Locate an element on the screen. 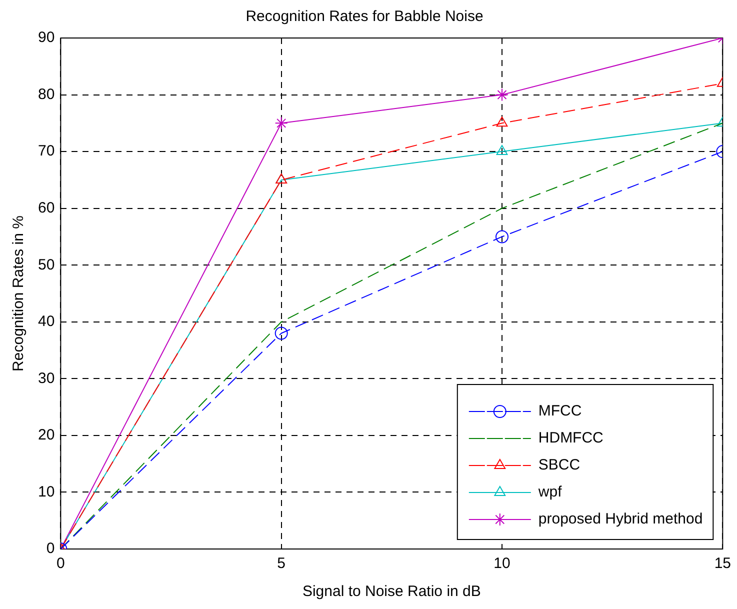 Image resolution: width=737 pixels, height=609 pixels. x-axis-title: Signal to Noise Ratio in dB is located at coordinates (391, 591).